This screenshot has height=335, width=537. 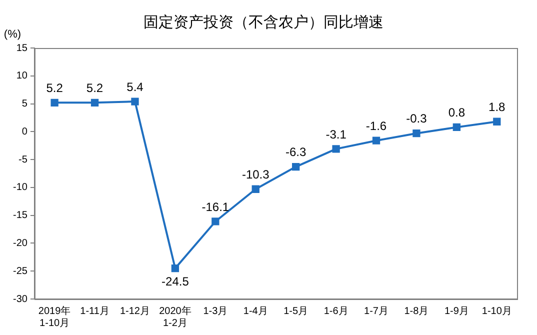 What do you see at coordinates (25, 132) in the screenshot?
I see `y-tick-label: 0` at bounding box center [25, 132].